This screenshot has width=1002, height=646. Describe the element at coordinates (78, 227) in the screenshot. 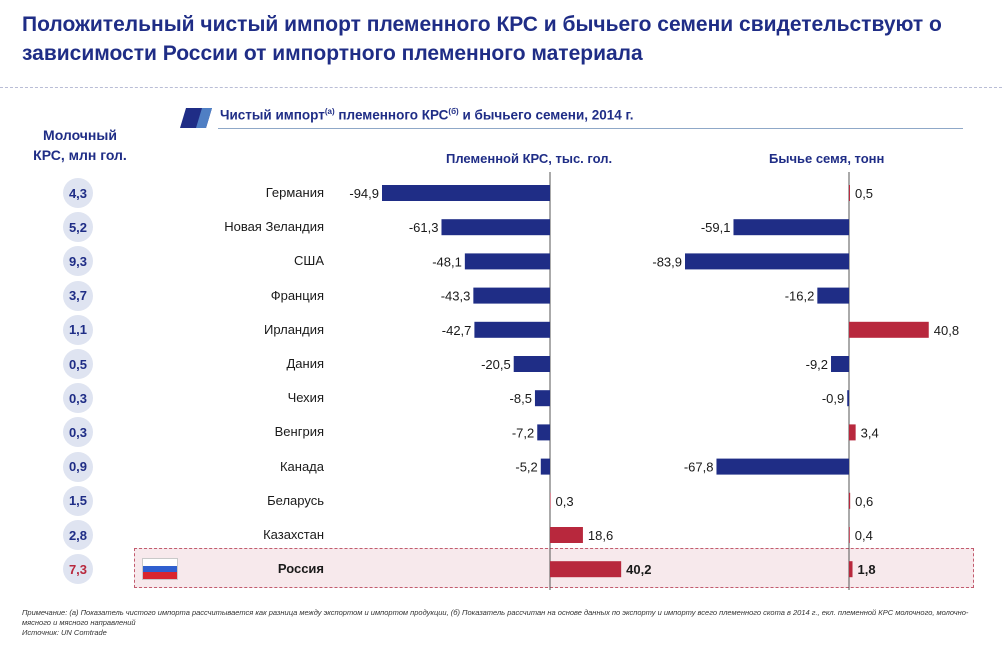

I see `dairy-cattle-value: 5,2` at that location.